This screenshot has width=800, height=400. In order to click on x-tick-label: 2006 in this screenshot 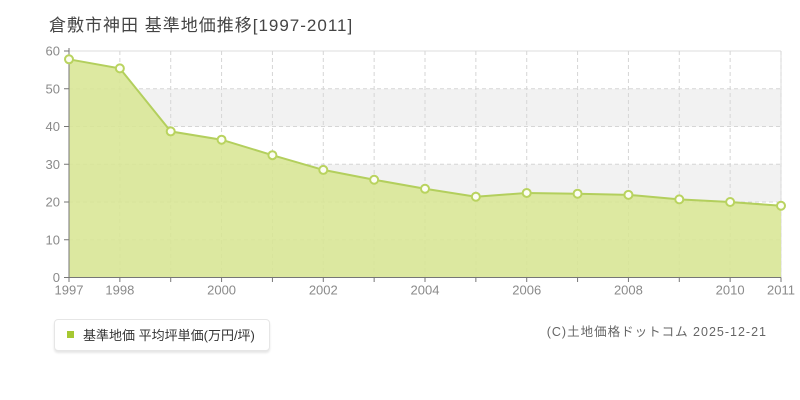, I will do `click(526, 290)`.